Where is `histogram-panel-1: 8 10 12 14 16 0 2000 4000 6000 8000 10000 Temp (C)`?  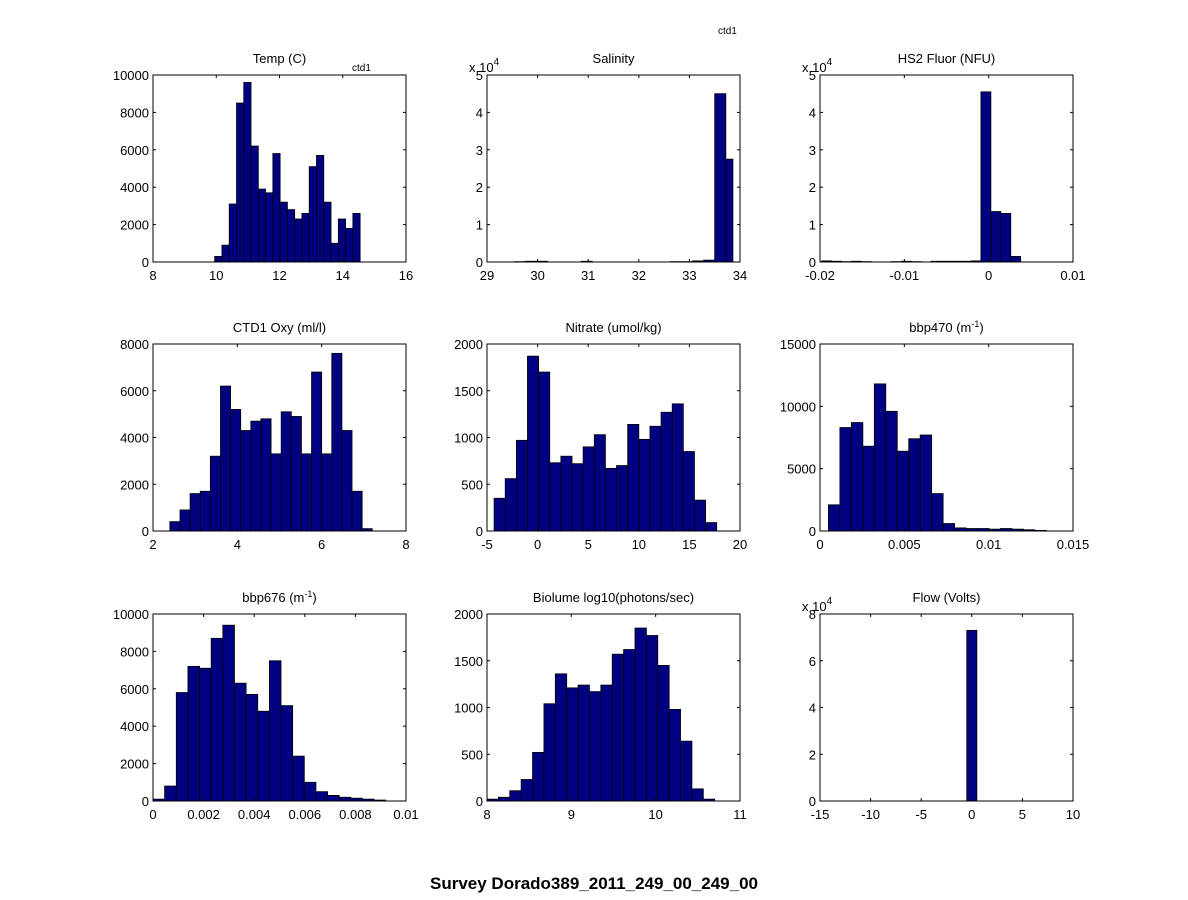 histogram-panel-1: 8 10 12 14 16 0 2000 4000 6000 8000 10000 Temp (C) is located at coordinates (263, 167).